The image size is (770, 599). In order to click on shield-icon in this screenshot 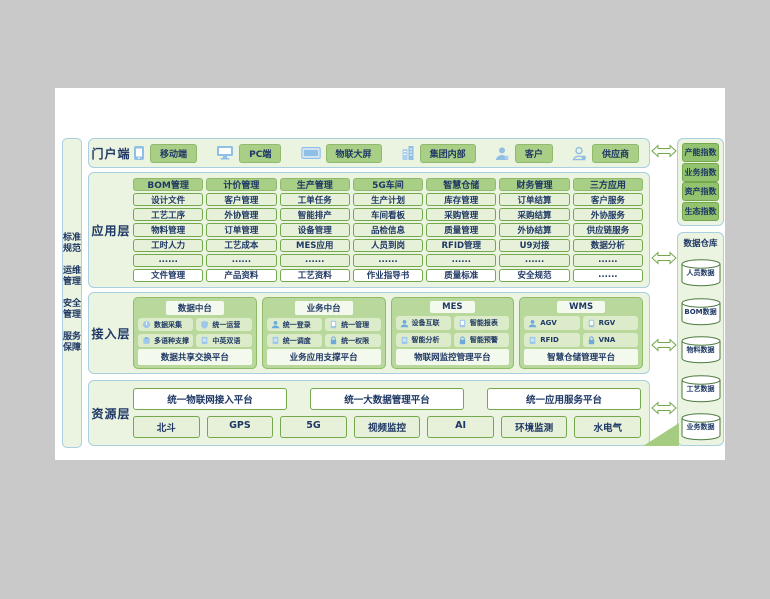, I will do `click(205, 324)`.